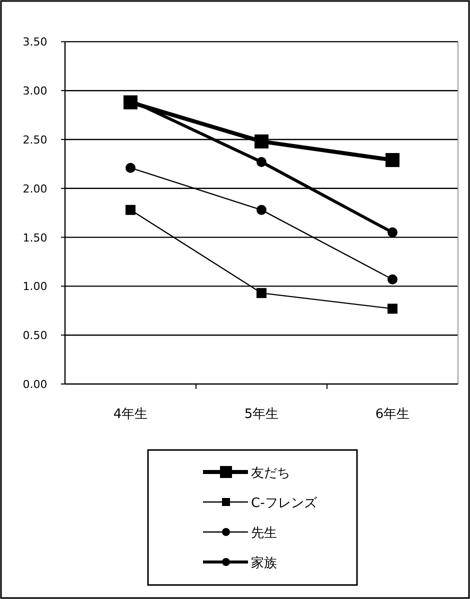 The height and width of the screenshot is (599, 470). I want to click on legend-label: 先生, so click(264, 533).